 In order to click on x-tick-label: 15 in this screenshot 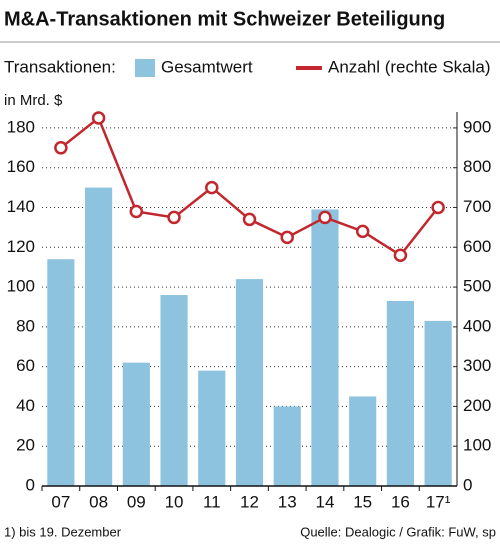, I will do `click(362, 501)`.